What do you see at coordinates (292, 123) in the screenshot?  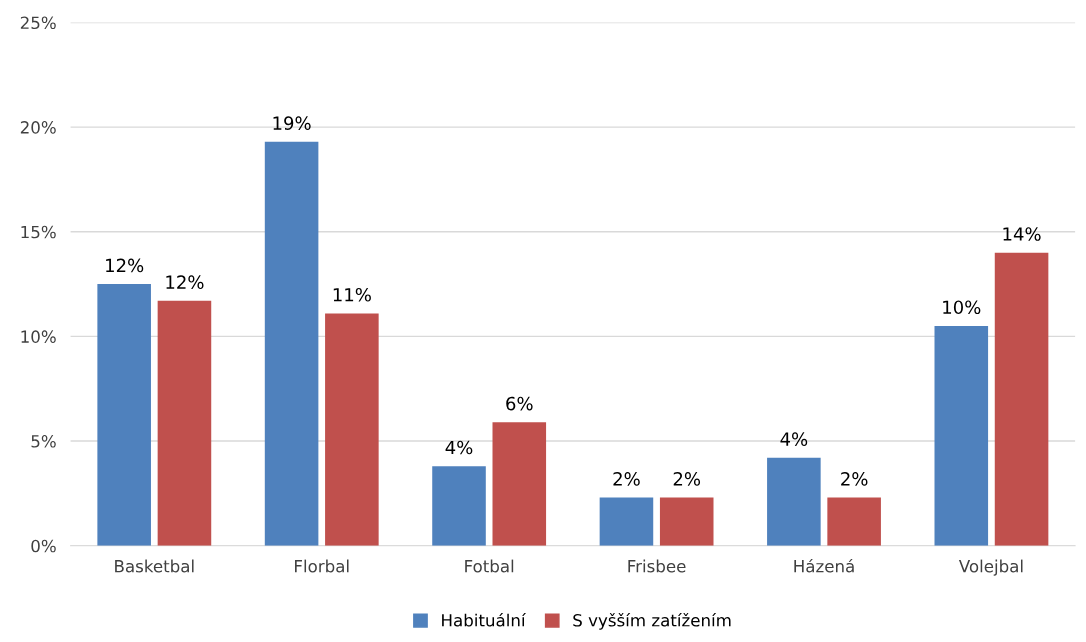 I see `data-label: 19%` at bounding box center [292, 123].